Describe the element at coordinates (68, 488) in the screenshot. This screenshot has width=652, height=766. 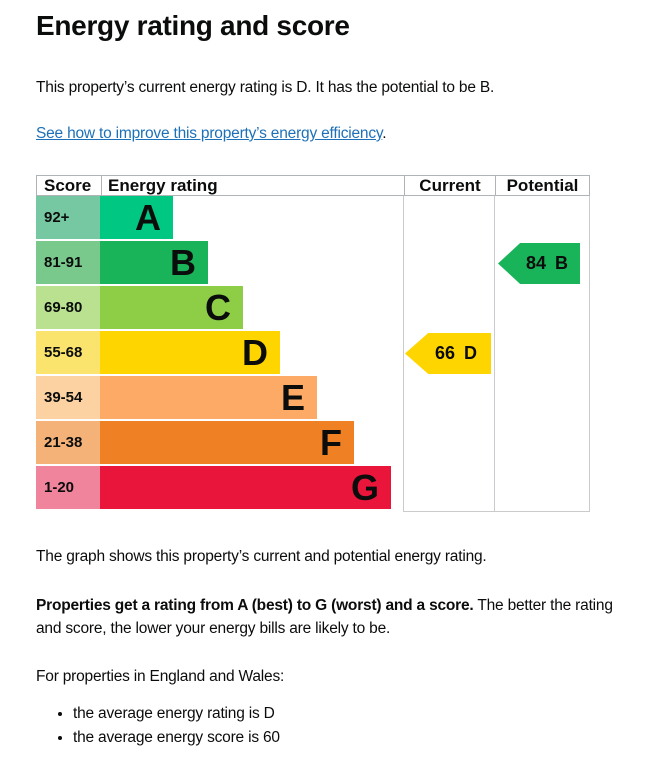
I see `score-range-g: 1-20` at that location.